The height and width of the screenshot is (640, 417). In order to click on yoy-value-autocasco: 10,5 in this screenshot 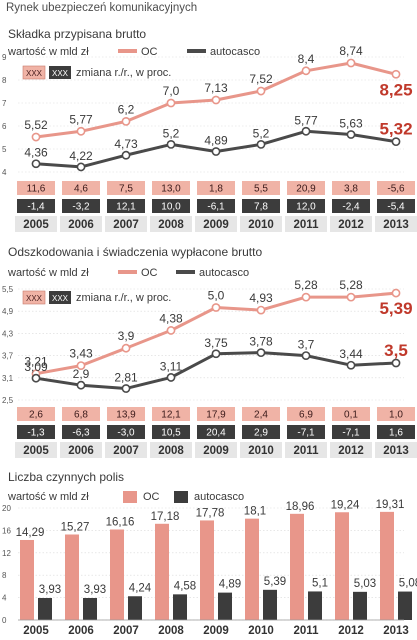, I will do `click(171, 433)`.